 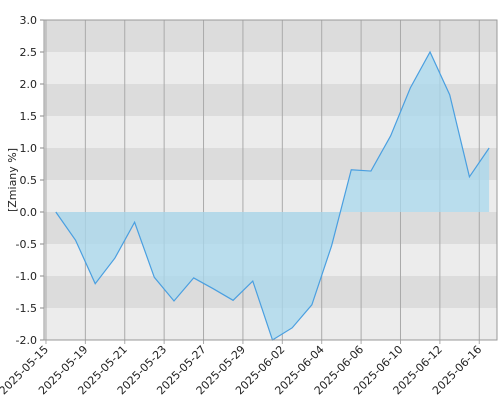 What do you see at coordinates (26, 244) in the screenshot?
I see `y-tick-label: -0.5` at bounding box center [26, 244].